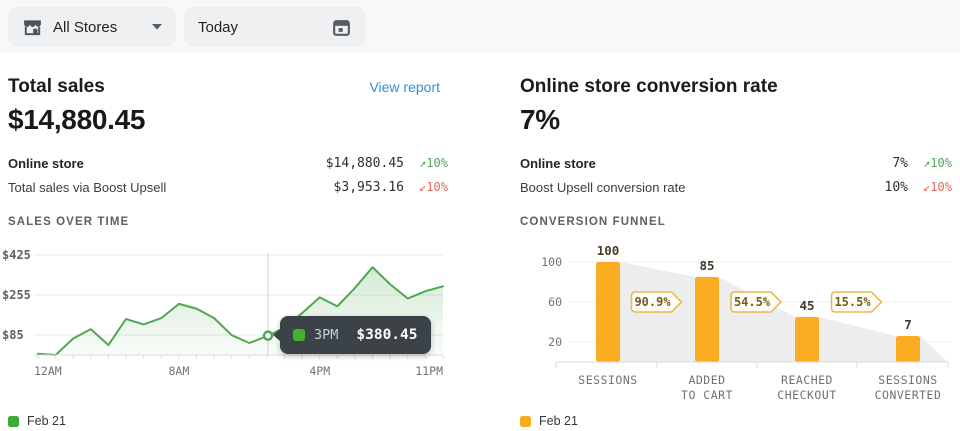 This screenshot has height=431, width=960. I want to click on view-report-link: View report, so click(404, 87).